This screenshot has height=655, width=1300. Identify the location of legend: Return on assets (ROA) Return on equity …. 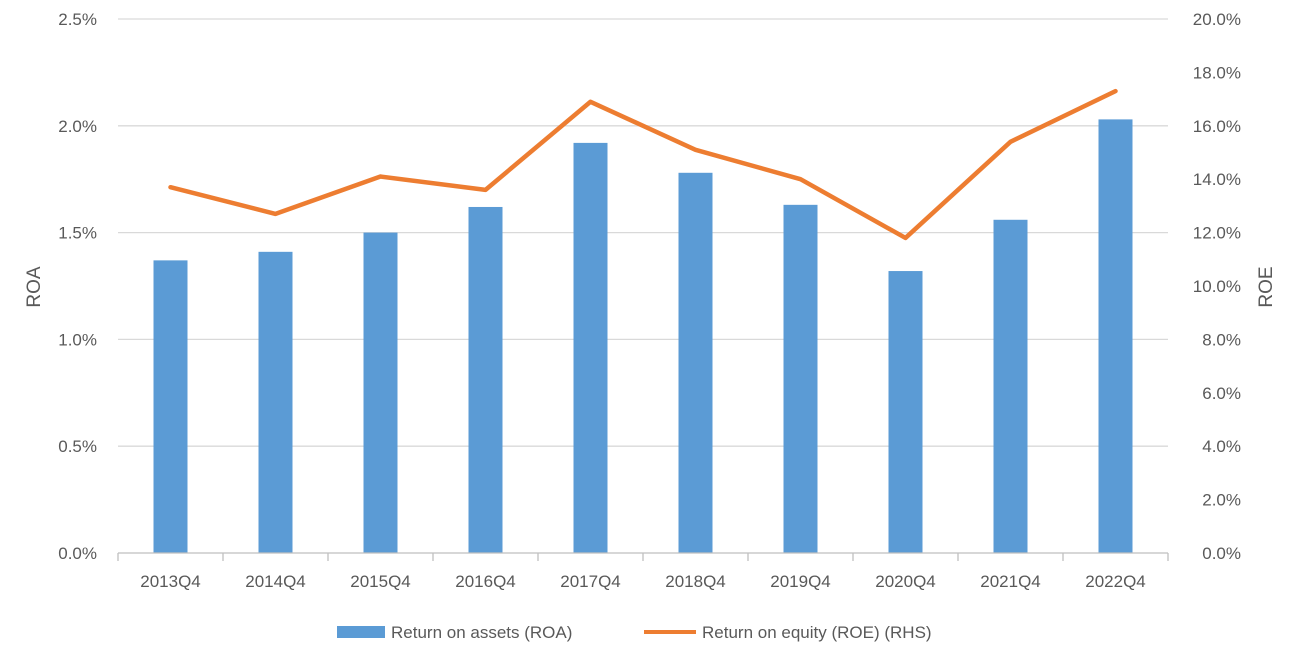
(634, 632).